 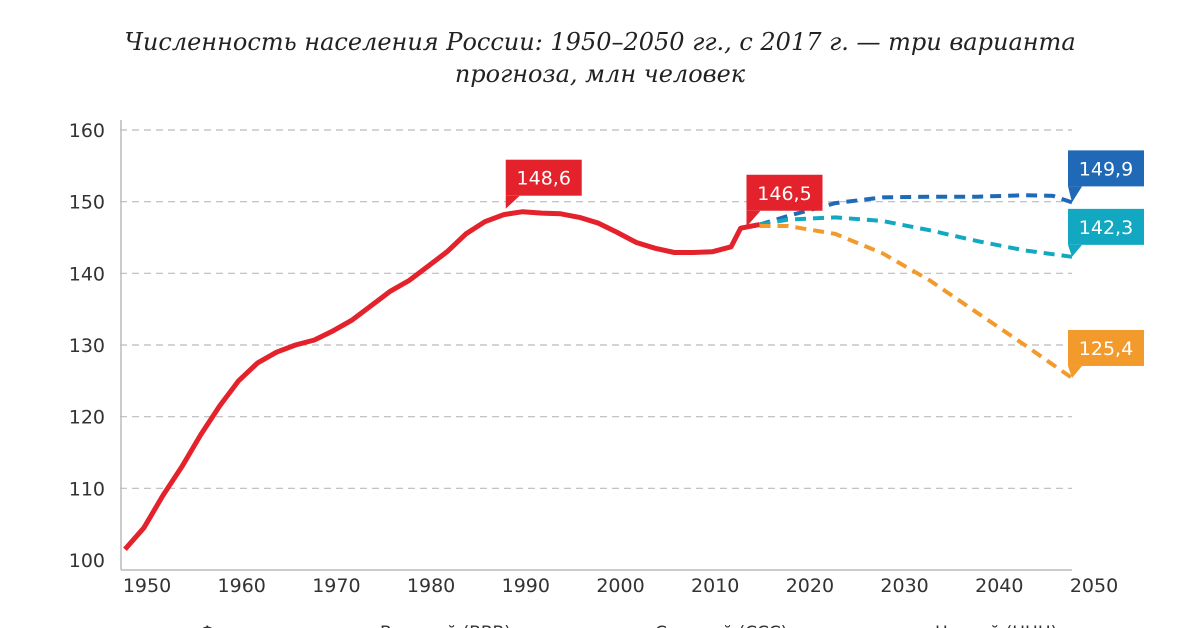 What do you see at coordinates (336, 586) in the screenshot?
I see `x-tick-label: 1970` at bounding box center [336, 586].